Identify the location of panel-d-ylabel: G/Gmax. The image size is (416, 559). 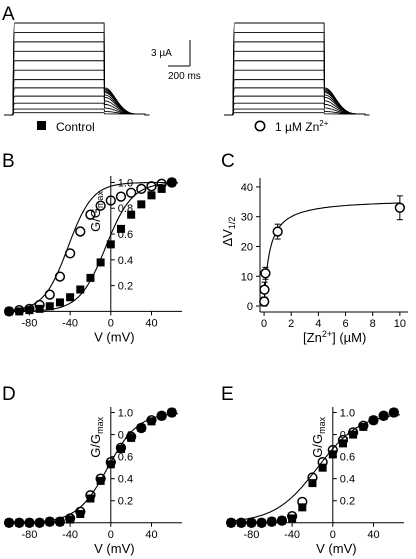
(96, 436).